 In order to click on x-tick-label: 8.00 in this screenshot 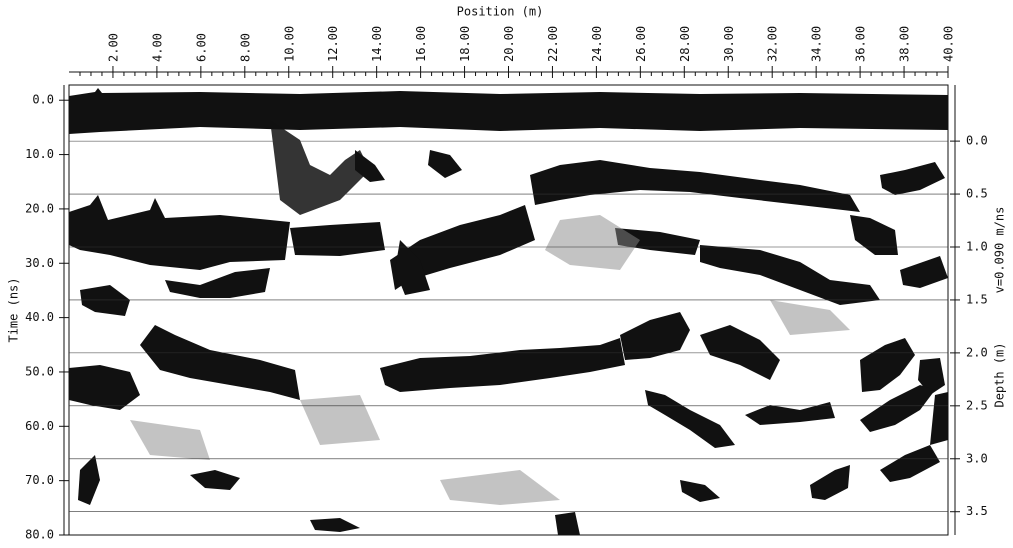, I will do `click(245, 47)`.